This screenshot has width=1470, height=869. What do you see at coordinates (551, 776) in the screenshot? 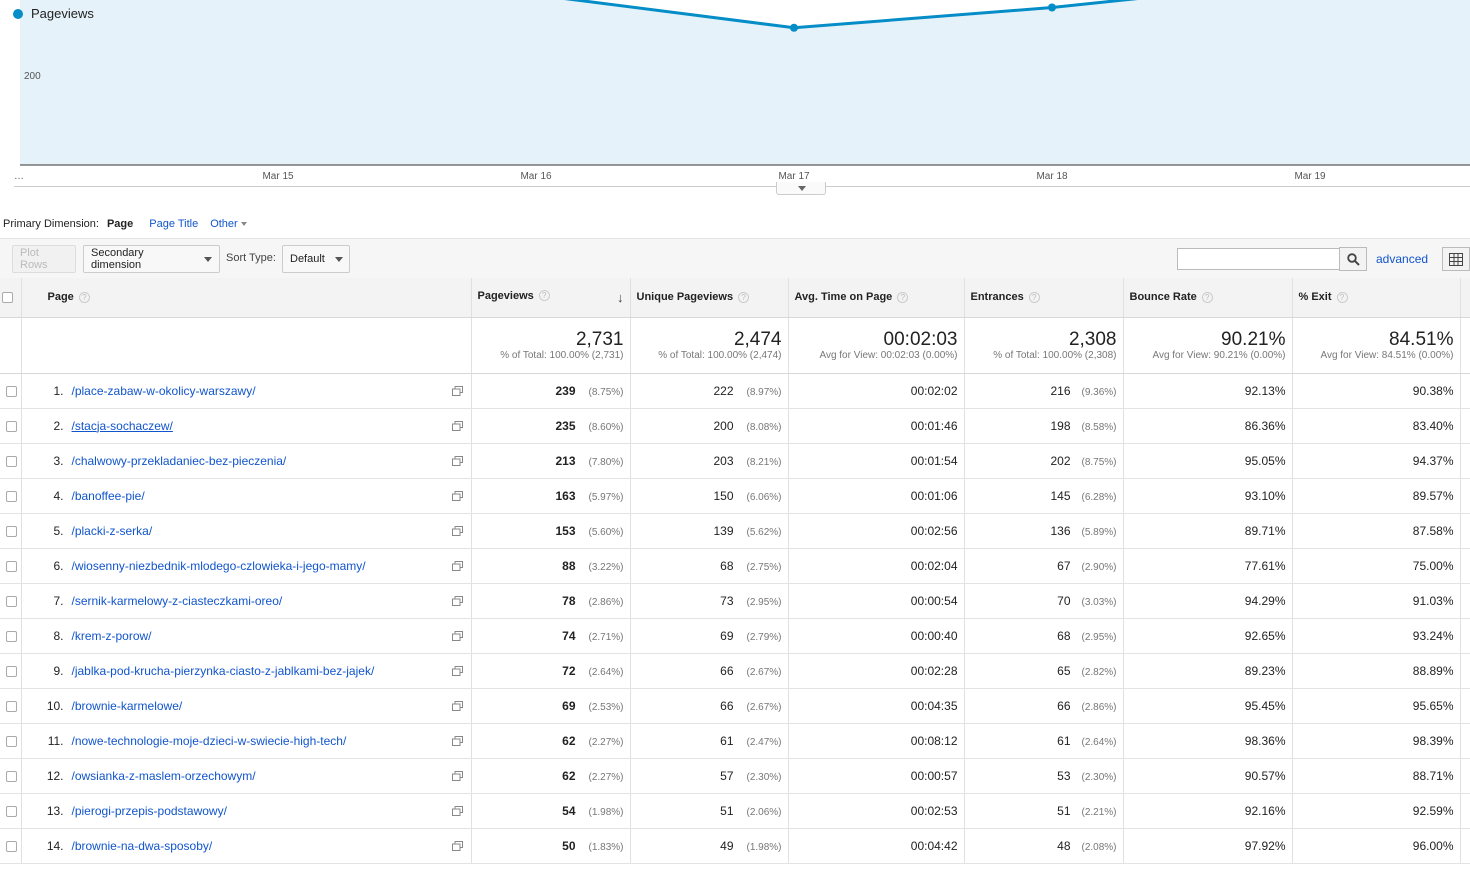
I see `pageviews-cell: 62 (2.27%)` at bounding box center [551, 776].